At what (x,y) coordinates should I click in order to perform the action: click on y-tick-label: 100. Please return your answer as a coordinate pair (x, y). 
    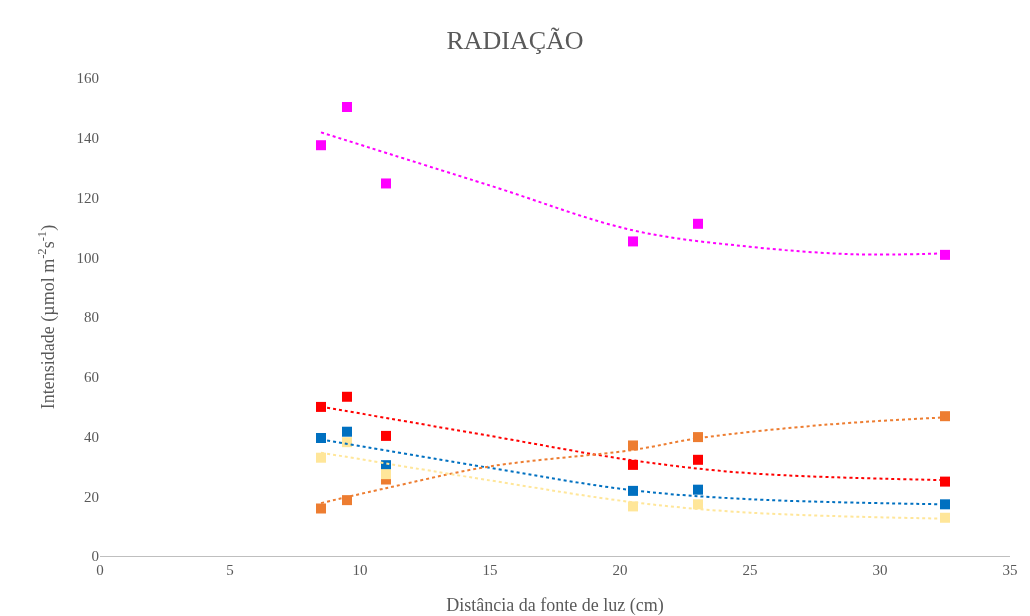
    Looking at the image, I should click on (87, 257).